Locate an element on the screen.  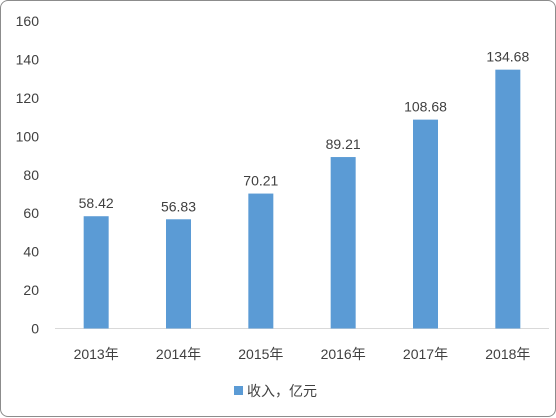
bar-2017 is located at coordinates (425, 224).